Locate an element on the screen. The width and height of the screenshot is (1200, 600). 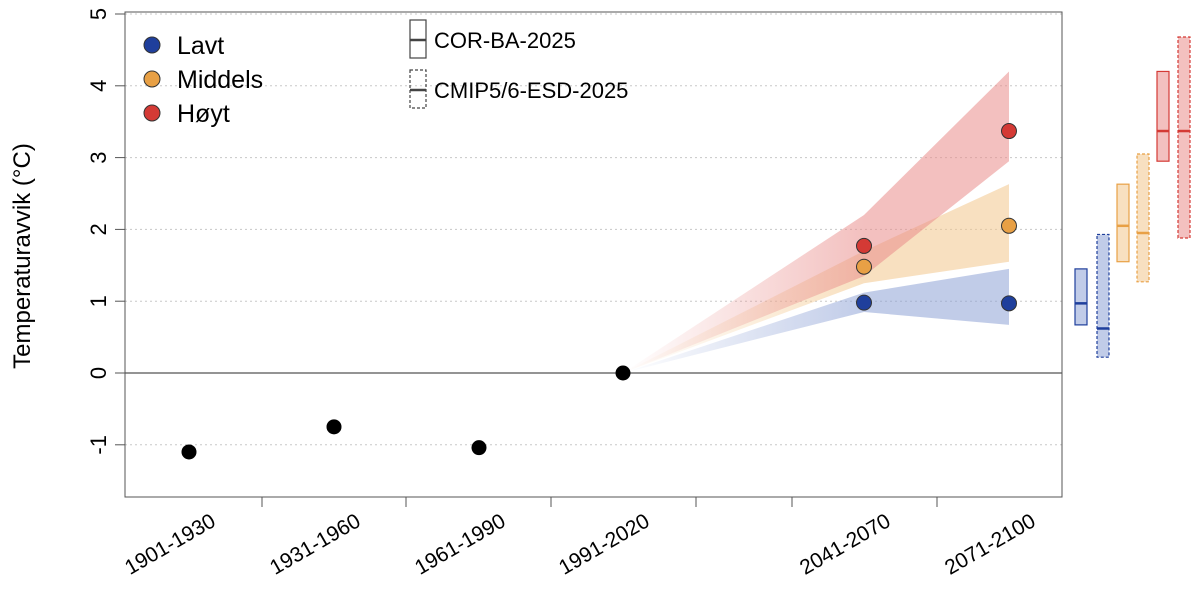
y-tick-label-0: -1 is located at coordinates (98, 445).